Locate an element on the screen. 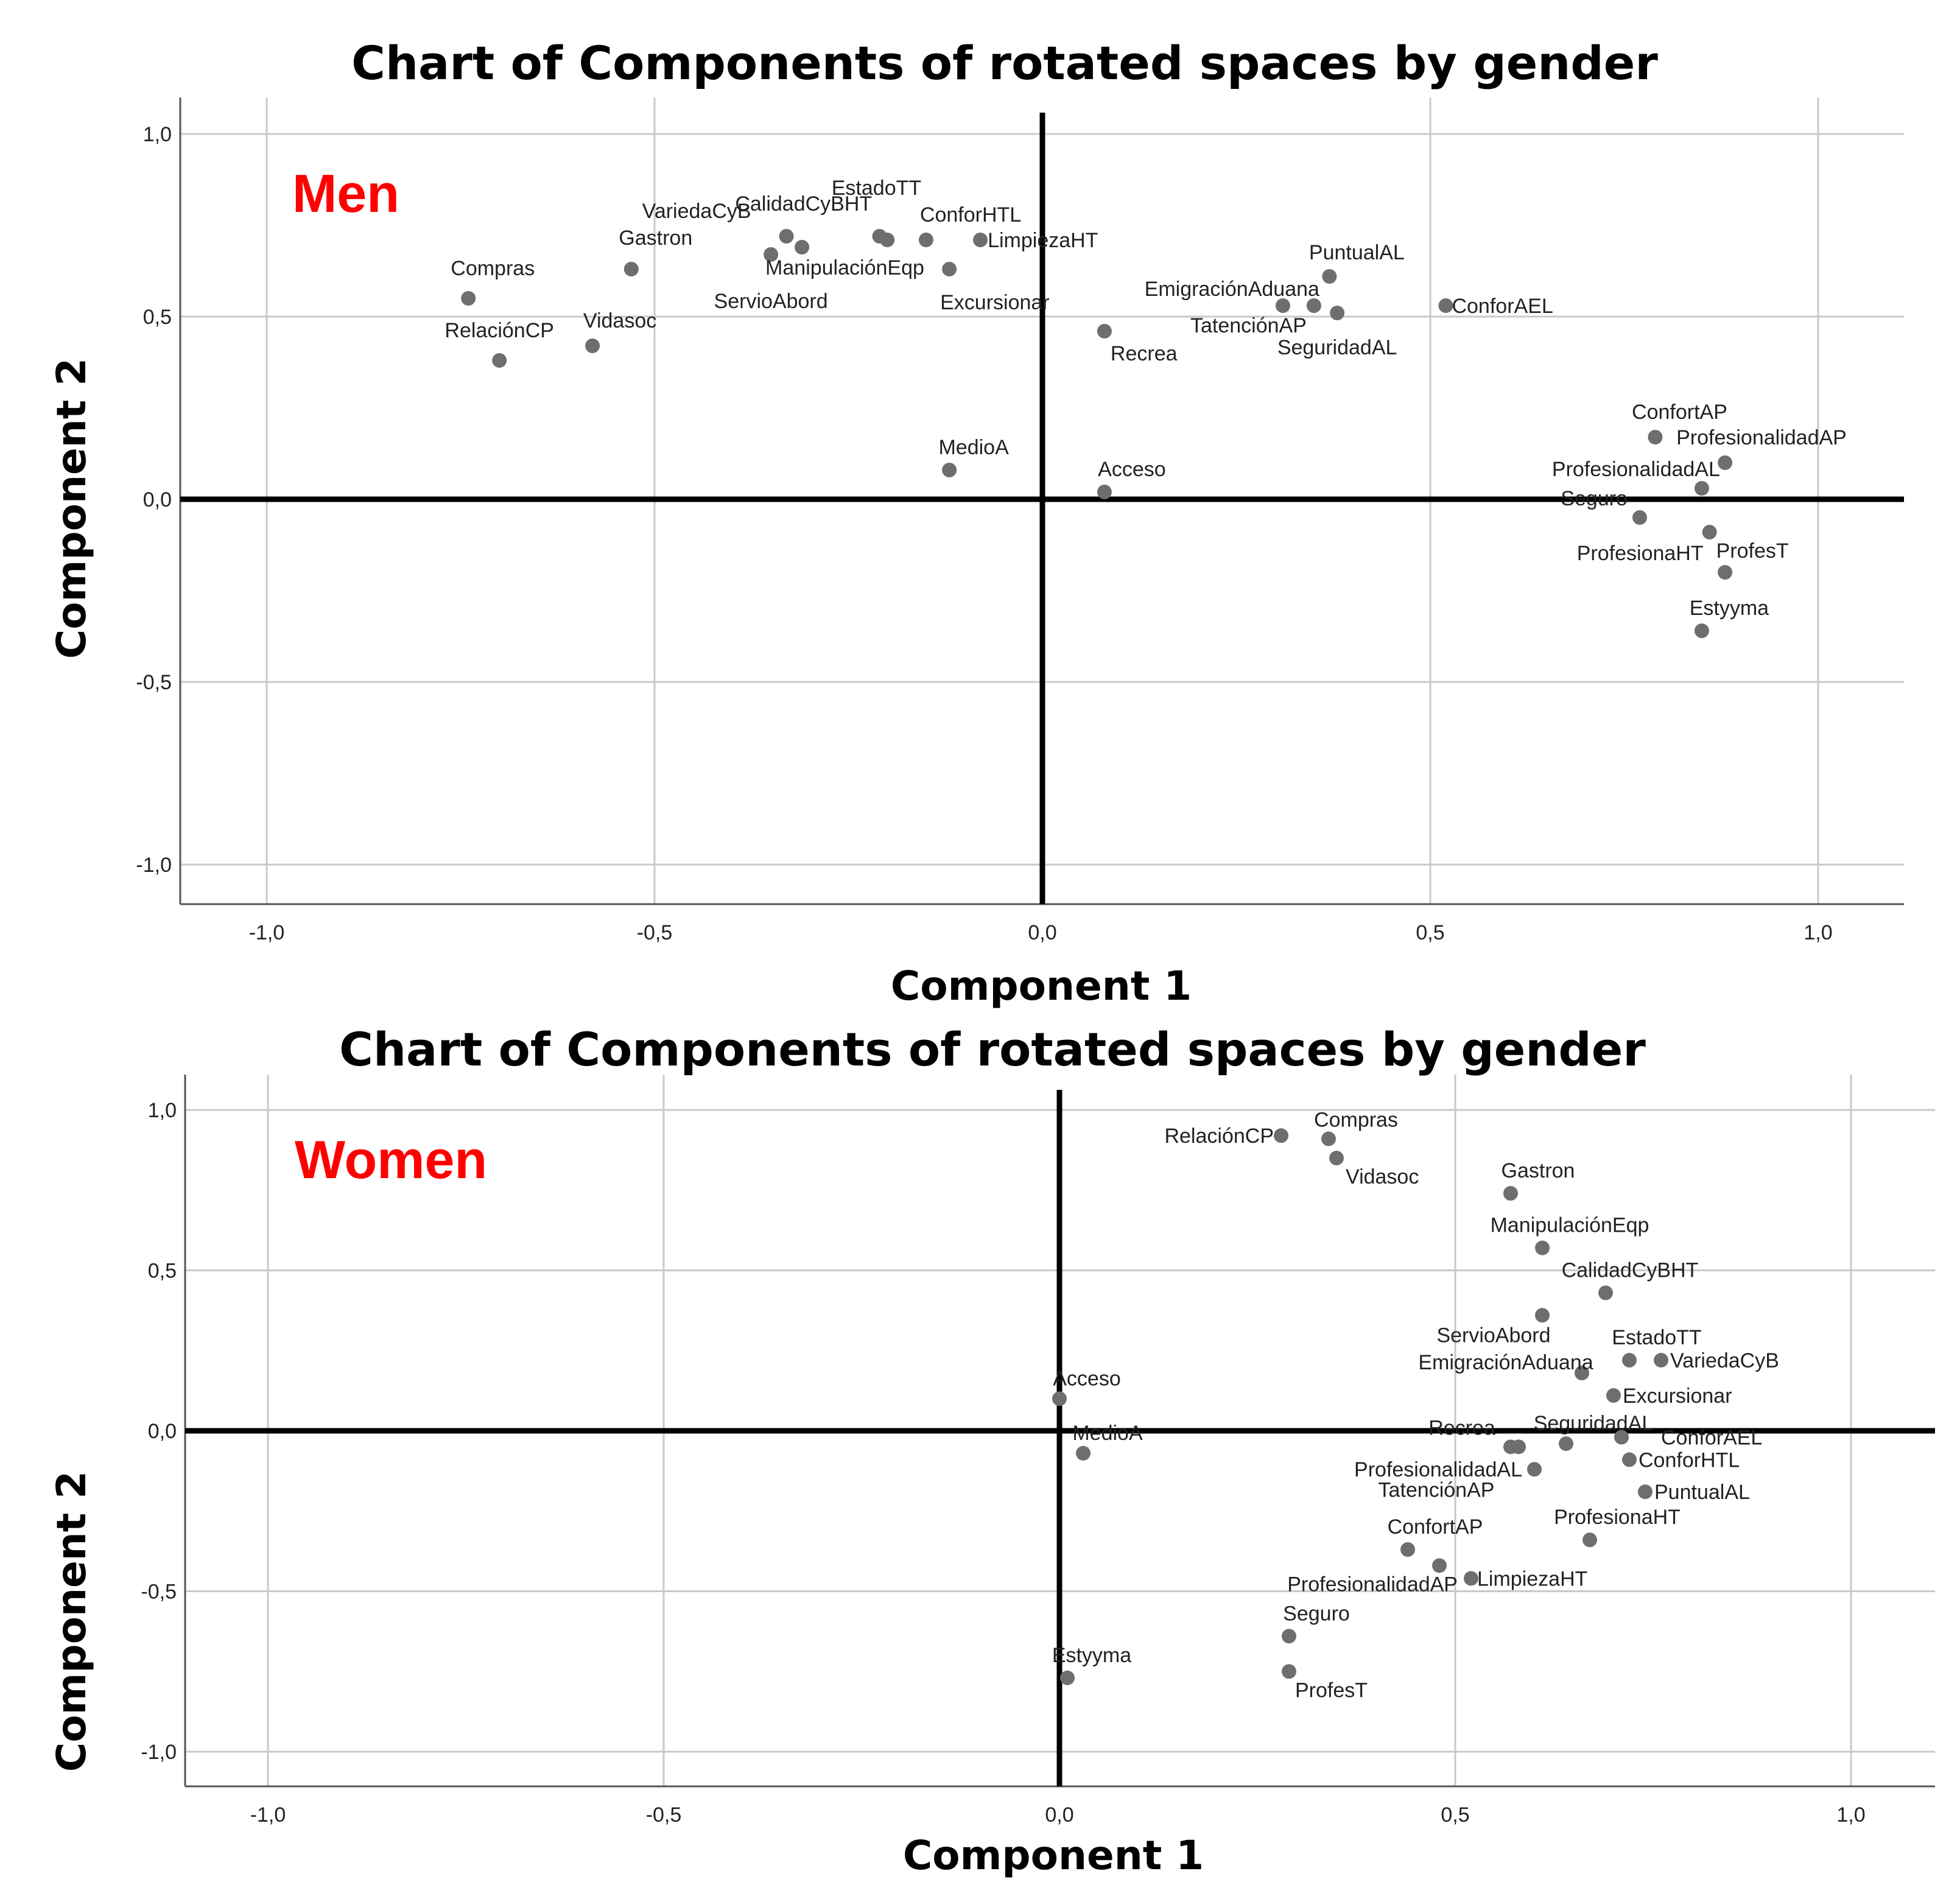  group-label-men: Men is located at coordinates (346, 193).